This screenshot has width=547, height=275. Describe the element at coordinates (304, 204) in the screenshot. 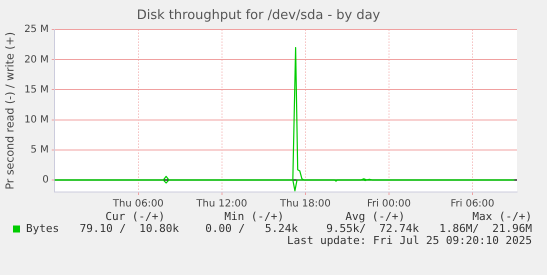

I see `x-tick-label: Thu 18:00` at that location.